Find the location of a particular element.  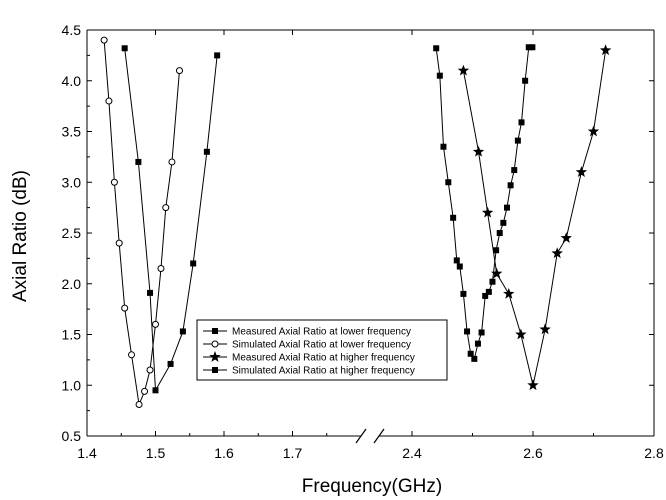

y-tick-label: 3.0 is located at coordinates (72, 182).